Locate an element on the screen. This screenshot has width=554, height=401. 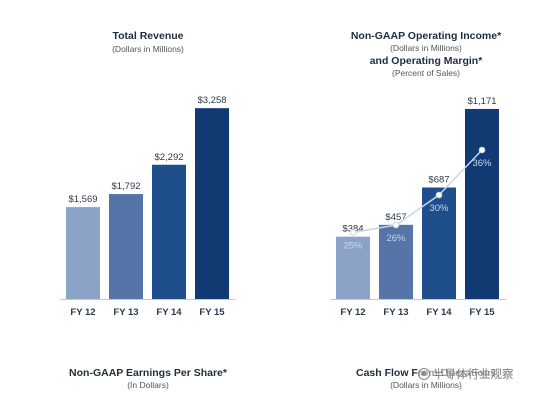
bar-value-label: $2,292 is located at coordinates (168, 157).